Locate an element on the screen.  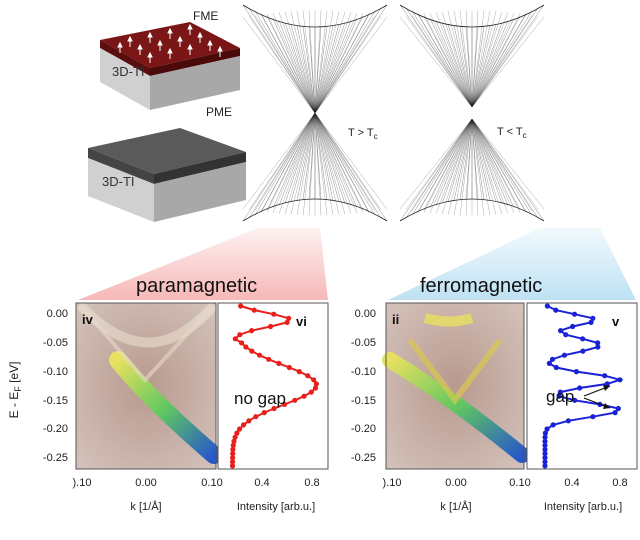
y-tick-0: 0.00 is located at coordinates (57, 314).